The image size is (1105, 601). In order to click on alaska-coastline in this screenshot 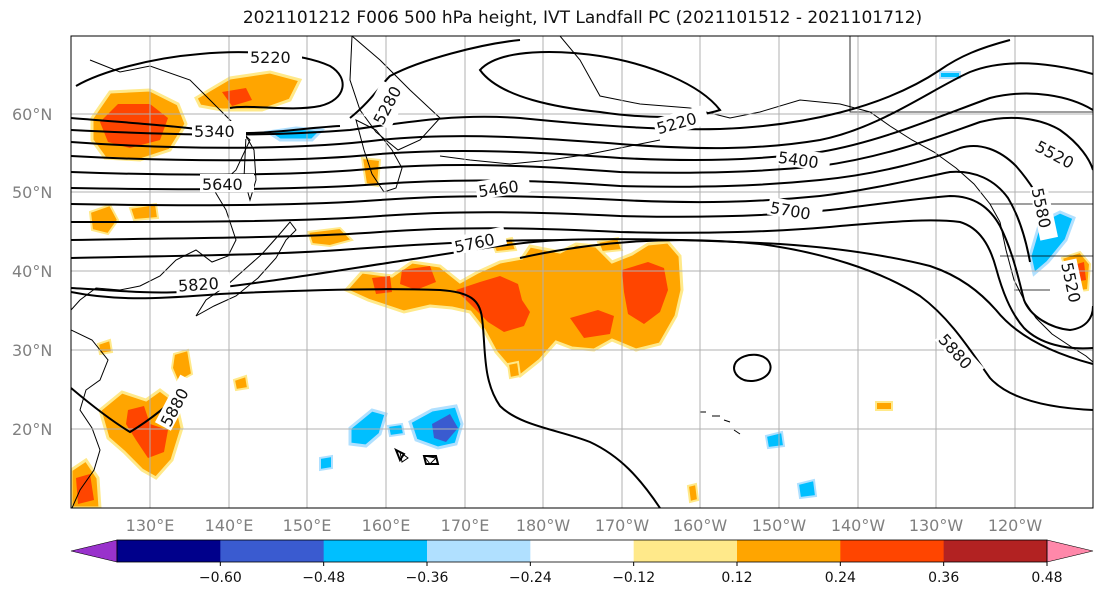, I will do `click(780, 129)`.